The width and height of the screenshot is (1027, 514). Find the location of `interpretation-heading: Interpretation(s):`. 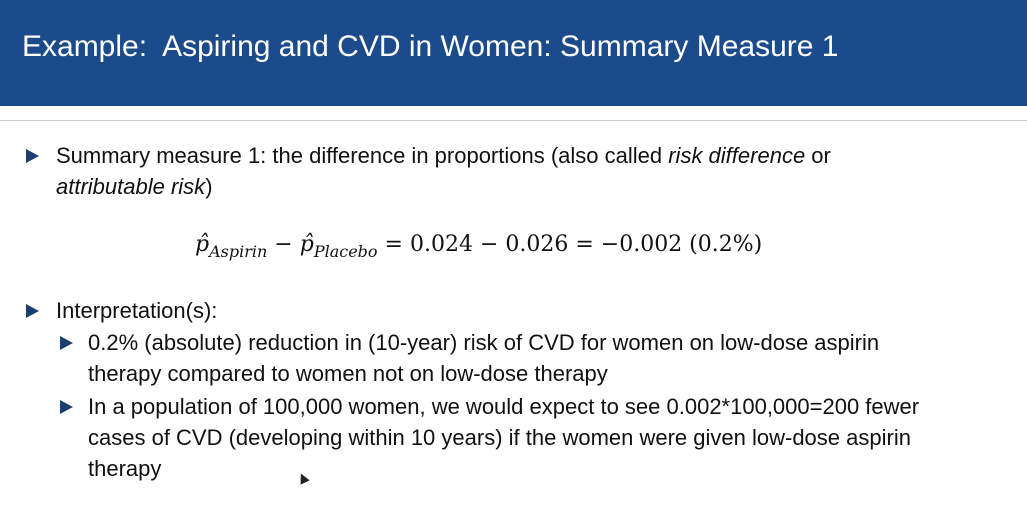

interpretation-heading: Interpretation(s): is located at coordinates (137, 310).